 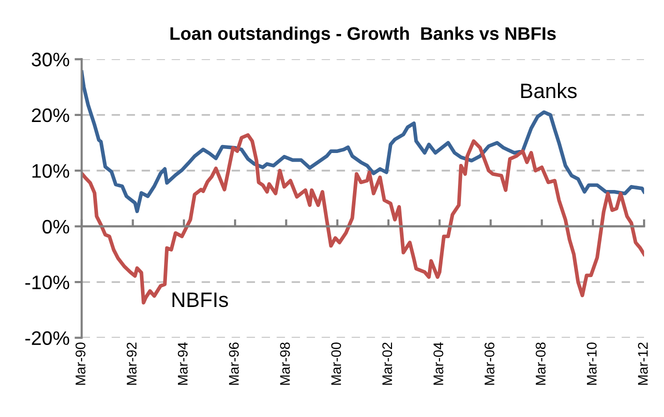 What do you see at coordinates (81, 363) in the screenshot?
I see `x-tick-label: Mar-90` at bounding box center [81, 363].